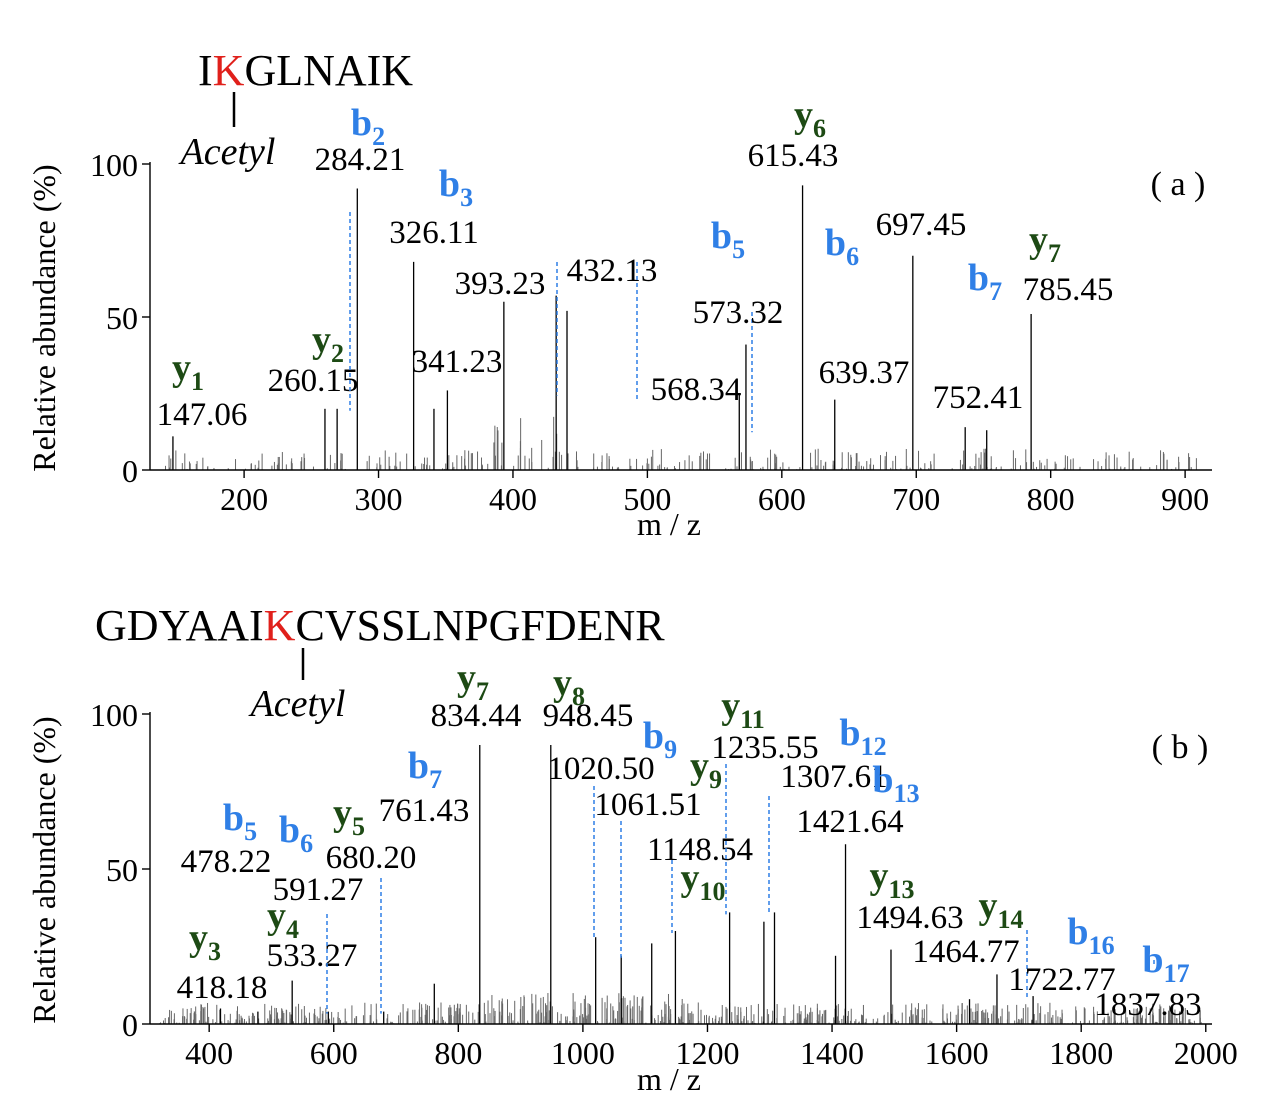 This screenshot has width=1279, height=1120. I want to click on ion-mz-label: 834.44, so click(476, 716).